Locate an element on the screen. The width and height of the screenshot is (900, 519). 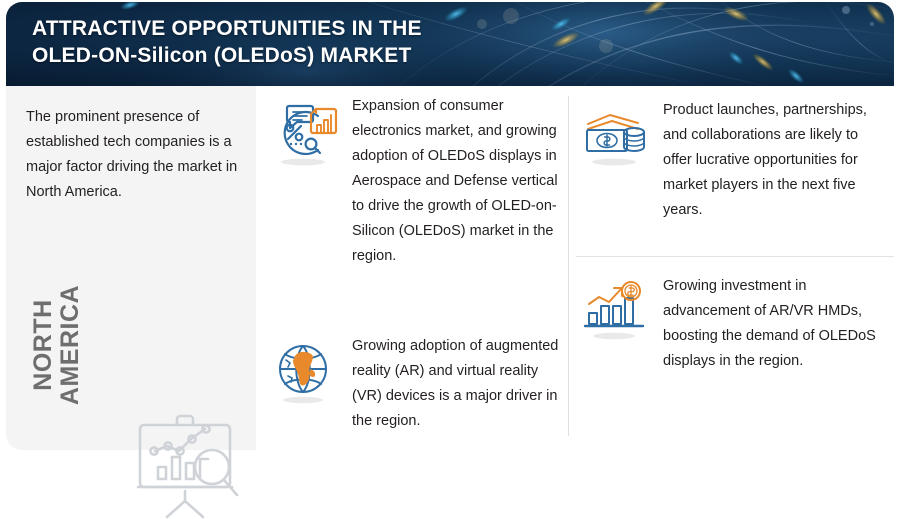
title-line-2: OLED-ON-Silicon (OLEDoS) MARKET is located at coordinates (222, 55).